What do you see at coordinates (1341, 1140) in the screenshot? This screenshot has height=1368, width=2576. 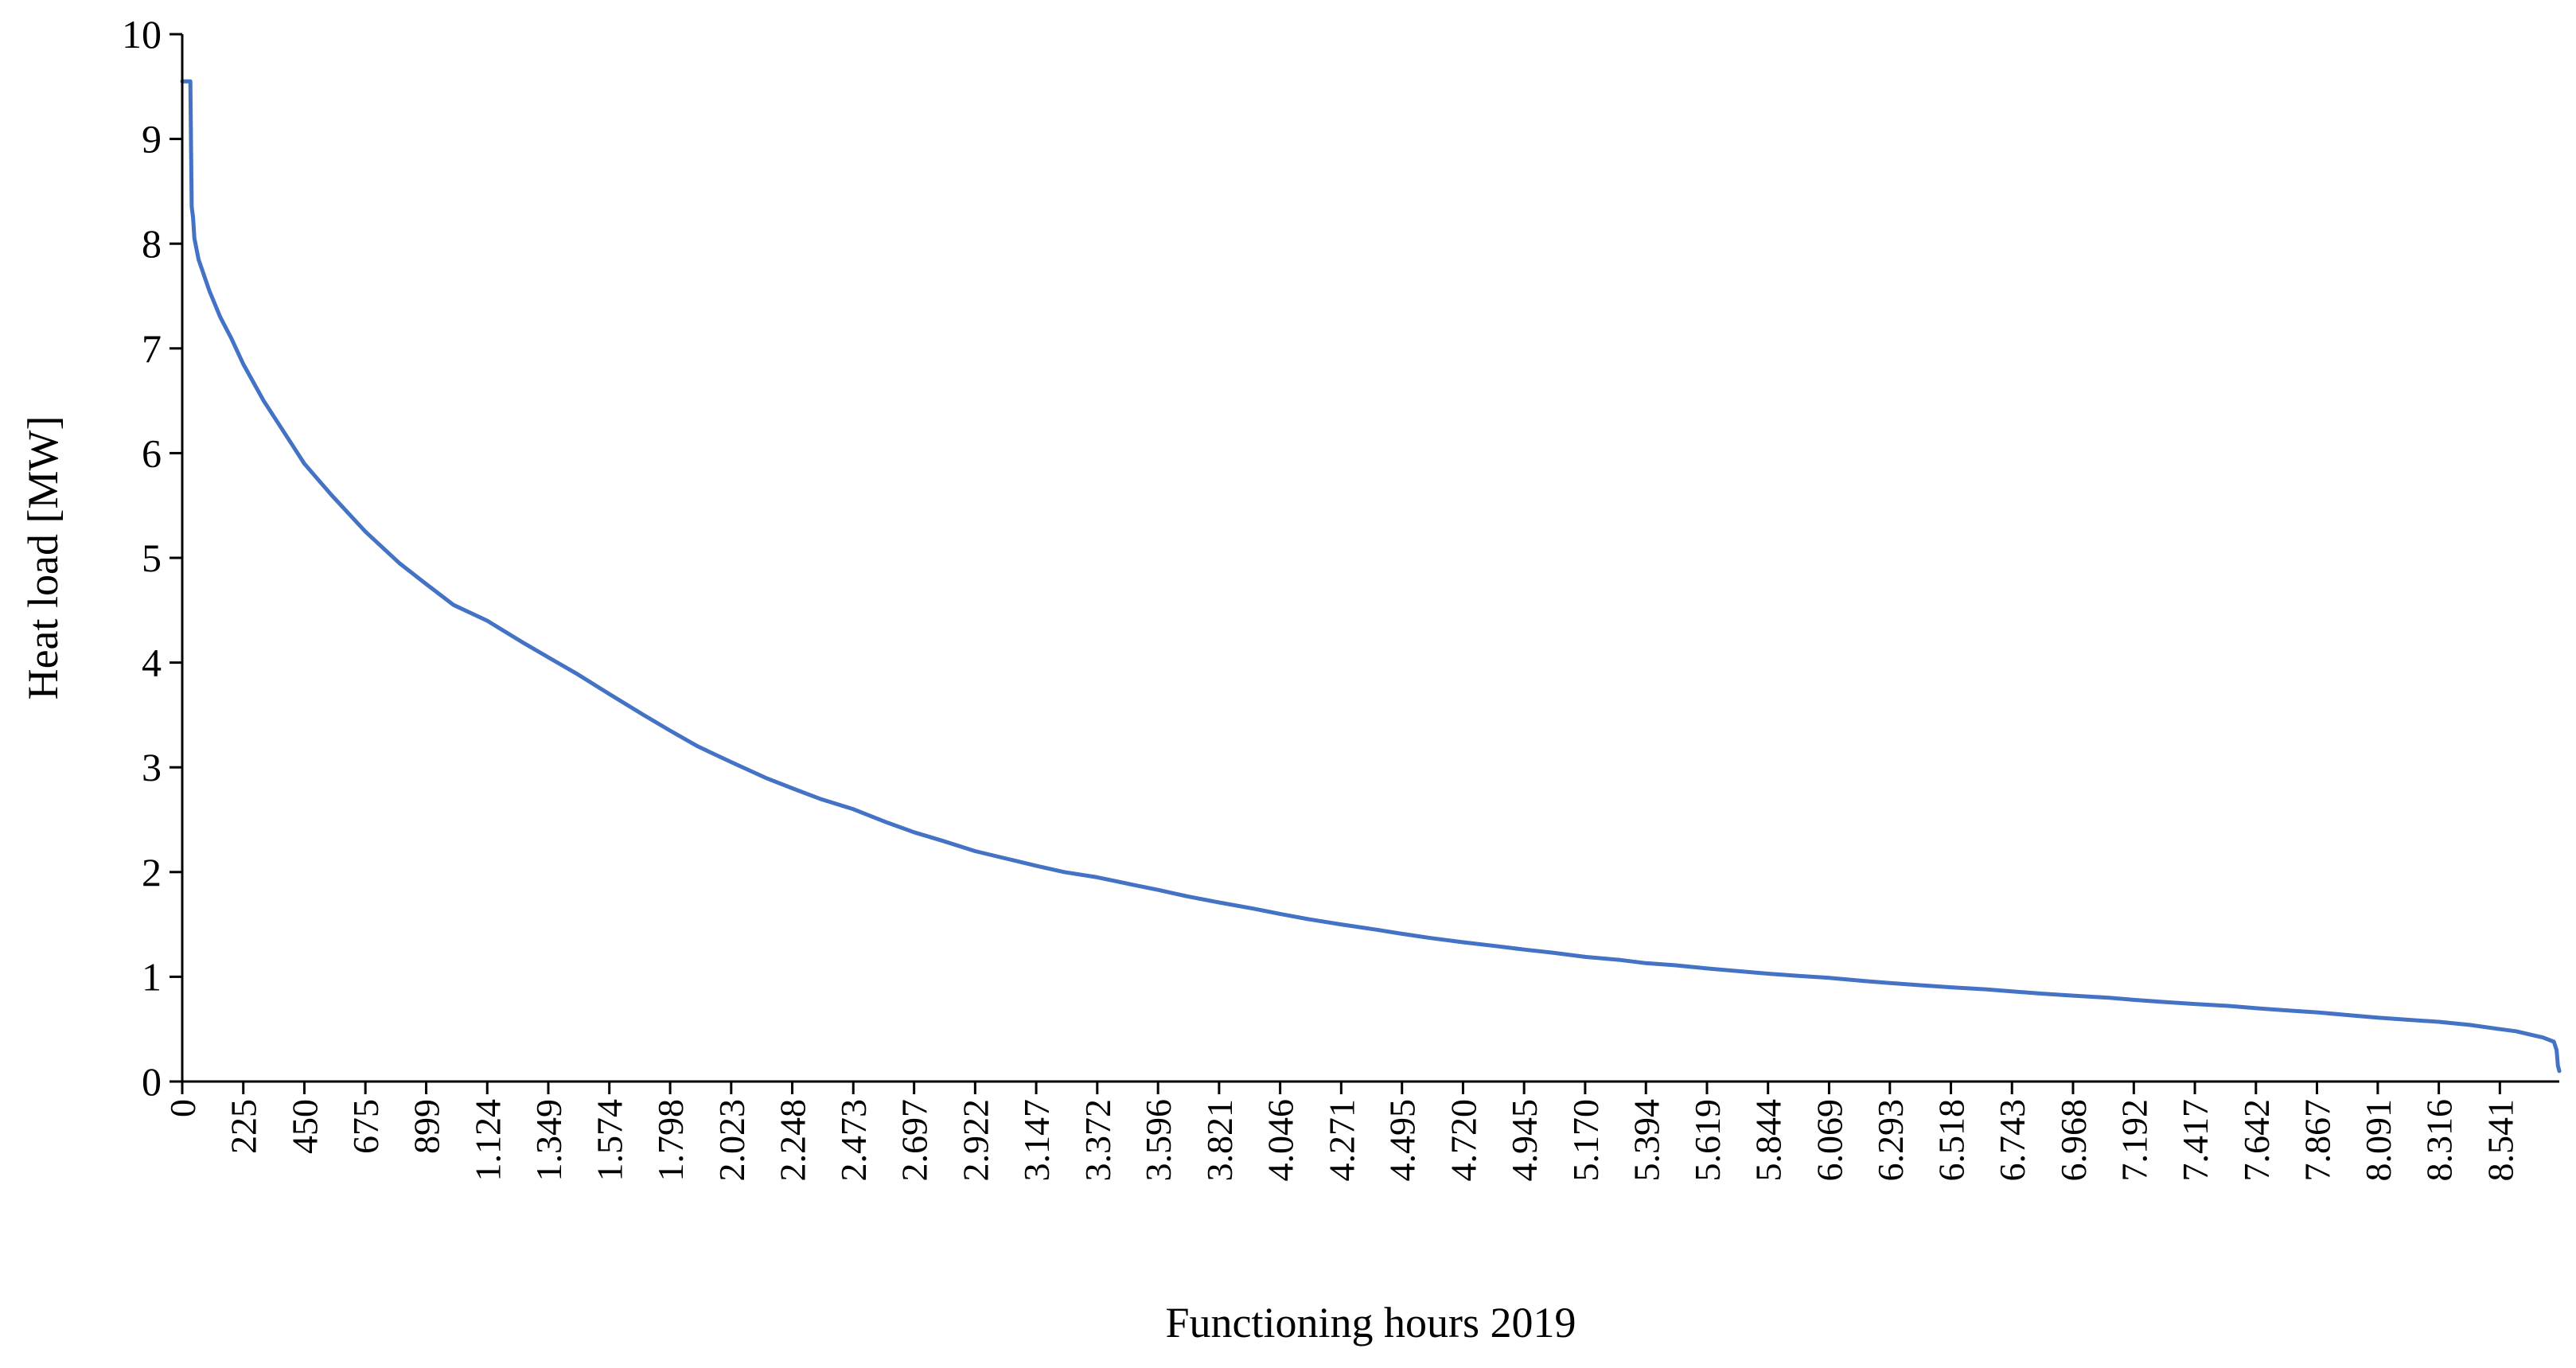 I see `x-tick-label: 4.271` at bounding box center [1341, 1140].